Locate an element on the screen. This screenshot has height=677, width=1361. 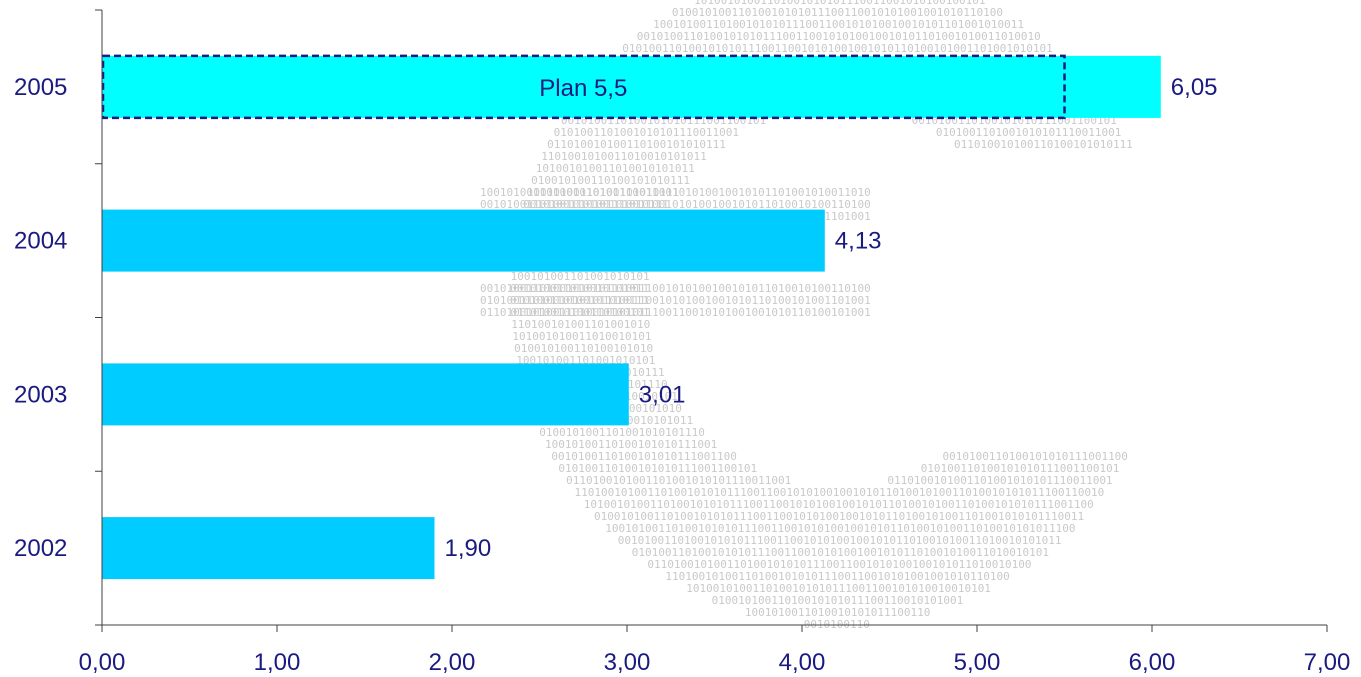
x-tick-label: 2,00 is located at coordinates (452, 662).